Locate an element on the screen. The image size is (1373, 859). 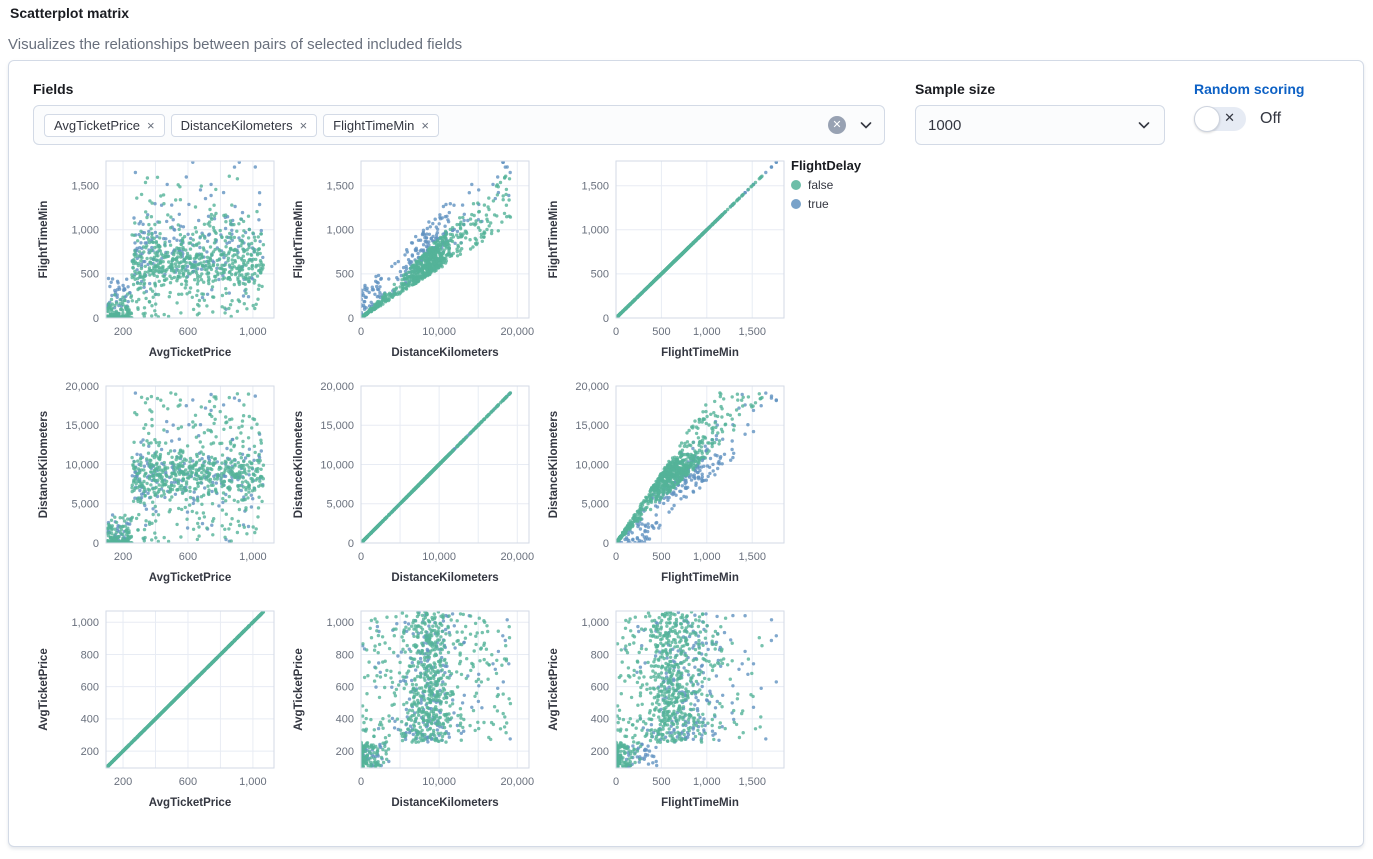
field-pill-label: AvgTicketPrice is located at coordinates (97, 125).